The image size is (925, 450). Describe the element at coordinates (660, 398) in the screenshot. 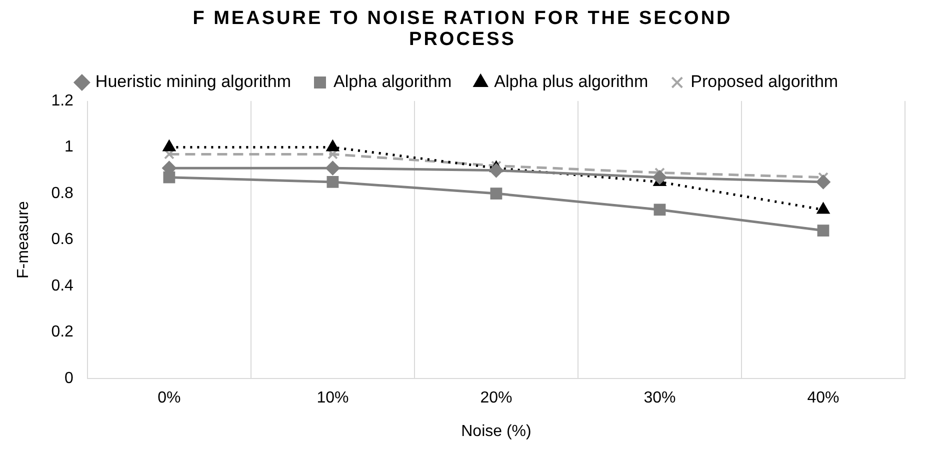

I see `x-tick-label: 30%` at that location.